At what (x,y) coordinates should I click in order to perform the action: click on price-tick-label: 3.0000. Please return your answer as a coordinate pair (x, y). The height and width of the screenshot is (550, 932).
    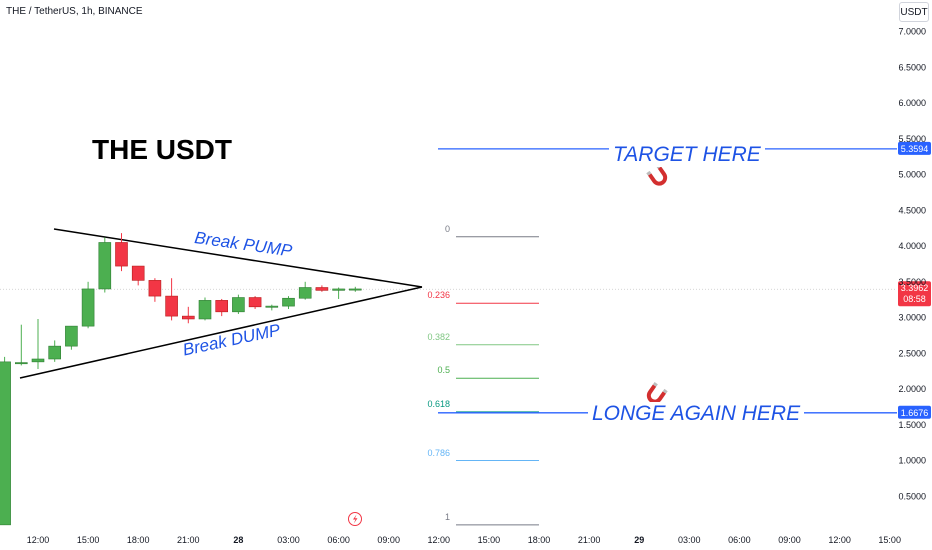
    Looking at the image, I should click on (912, 318).